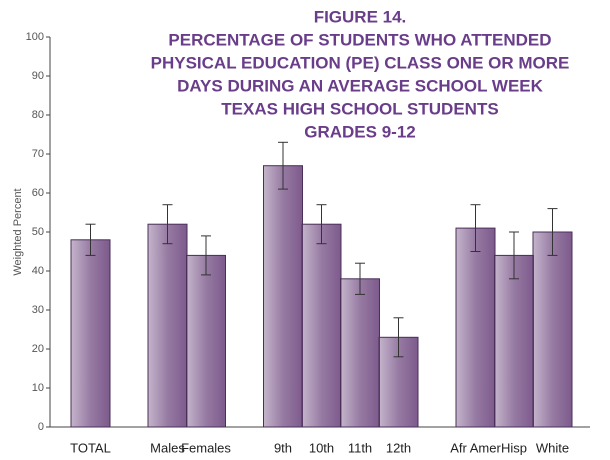  I want to click on y-tick-label: 90, so click(38, 76).